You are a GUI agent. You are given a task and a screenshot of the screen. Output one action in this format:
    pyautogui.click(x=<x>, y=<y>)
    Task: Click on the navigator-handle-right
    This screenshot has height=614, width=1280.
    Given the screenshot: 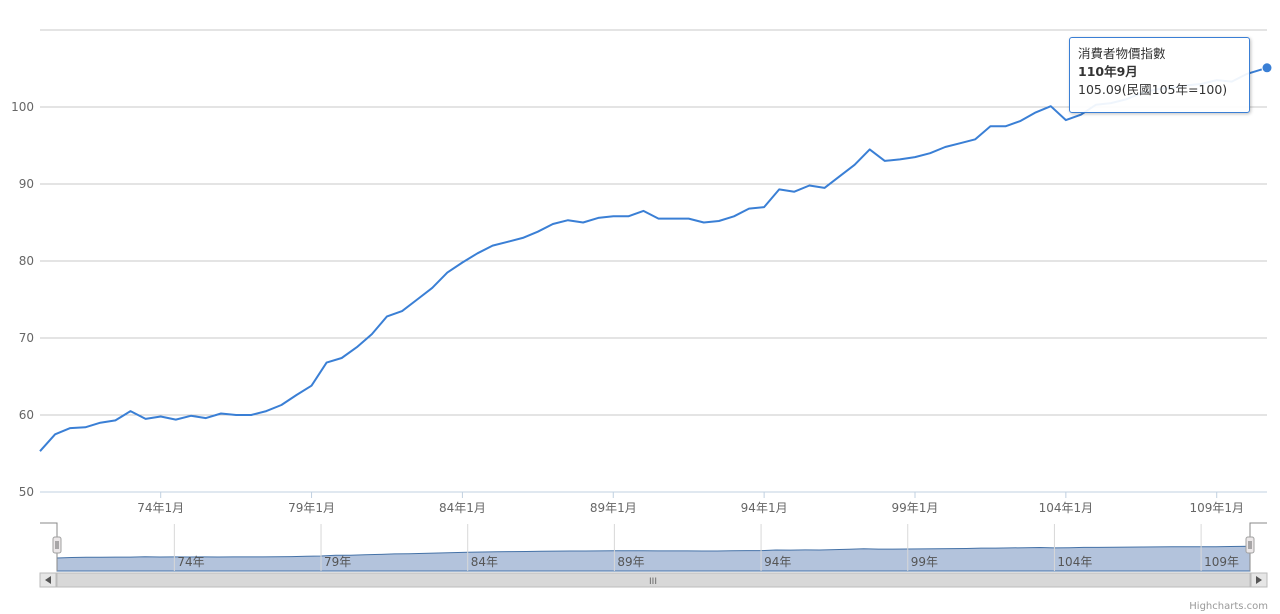 What is the action you would take?
    pyautogui.click(x=1250, y=545)
    